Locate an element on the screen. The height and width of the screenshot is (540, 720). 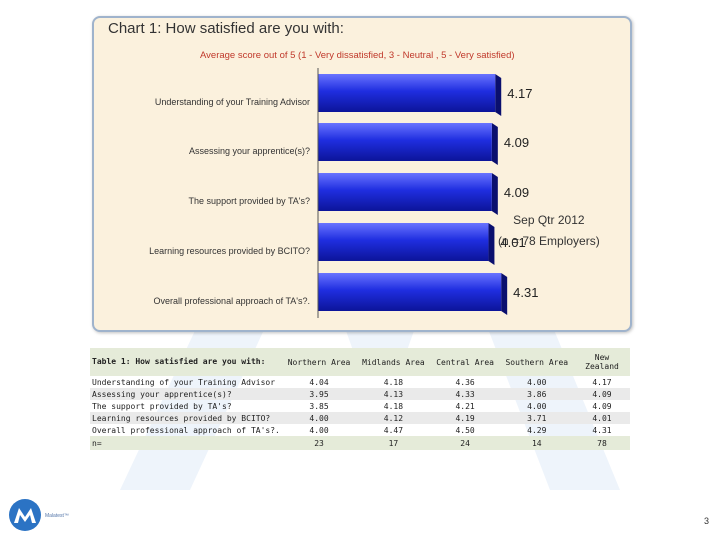
table-cell: 4.33 is located at coordinates (465, 394).